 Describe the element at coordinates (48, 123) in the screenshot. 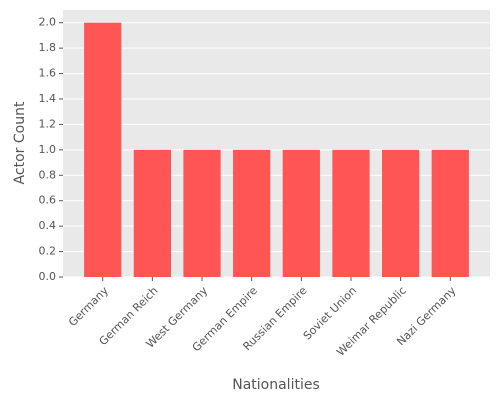

I see `y-tick-label: 1.2` at that location.